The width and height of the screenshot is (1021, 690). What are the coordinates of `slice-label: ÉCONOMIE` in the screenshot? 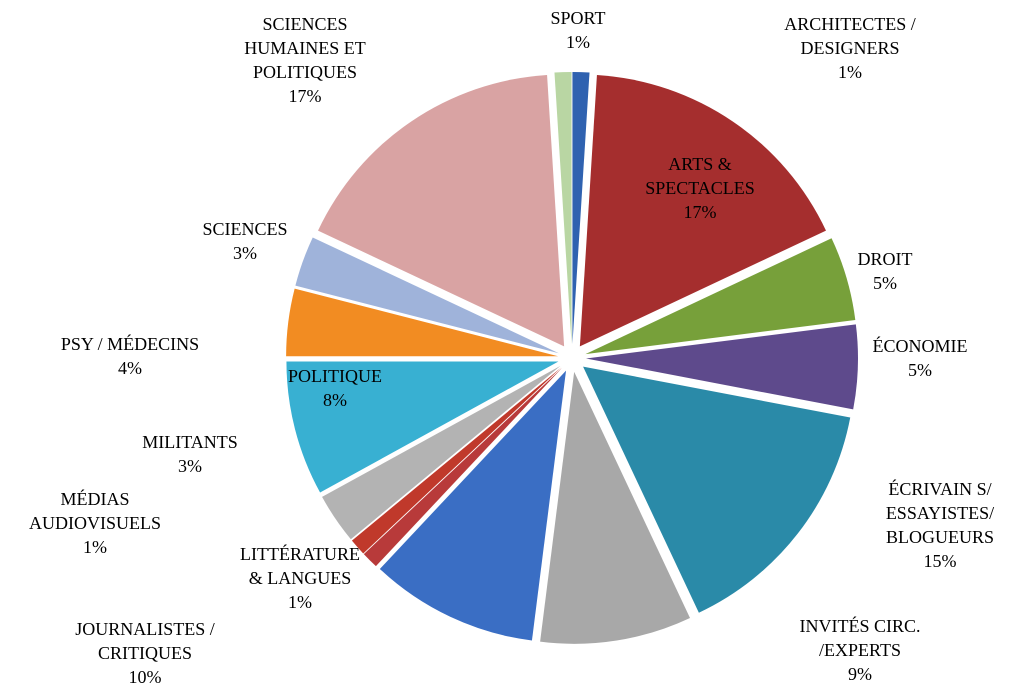 It's located at (920, 345).